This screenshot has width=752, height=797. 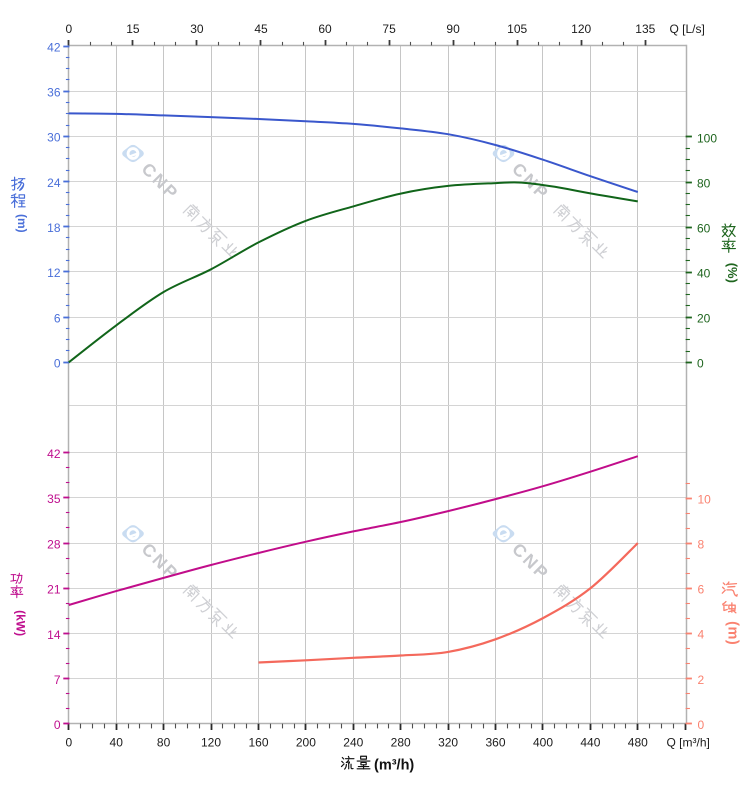 What do you see at coordinates (261, 29) in the screenshot?
I see `svg-text: 45` at bounding box center [261, 29].